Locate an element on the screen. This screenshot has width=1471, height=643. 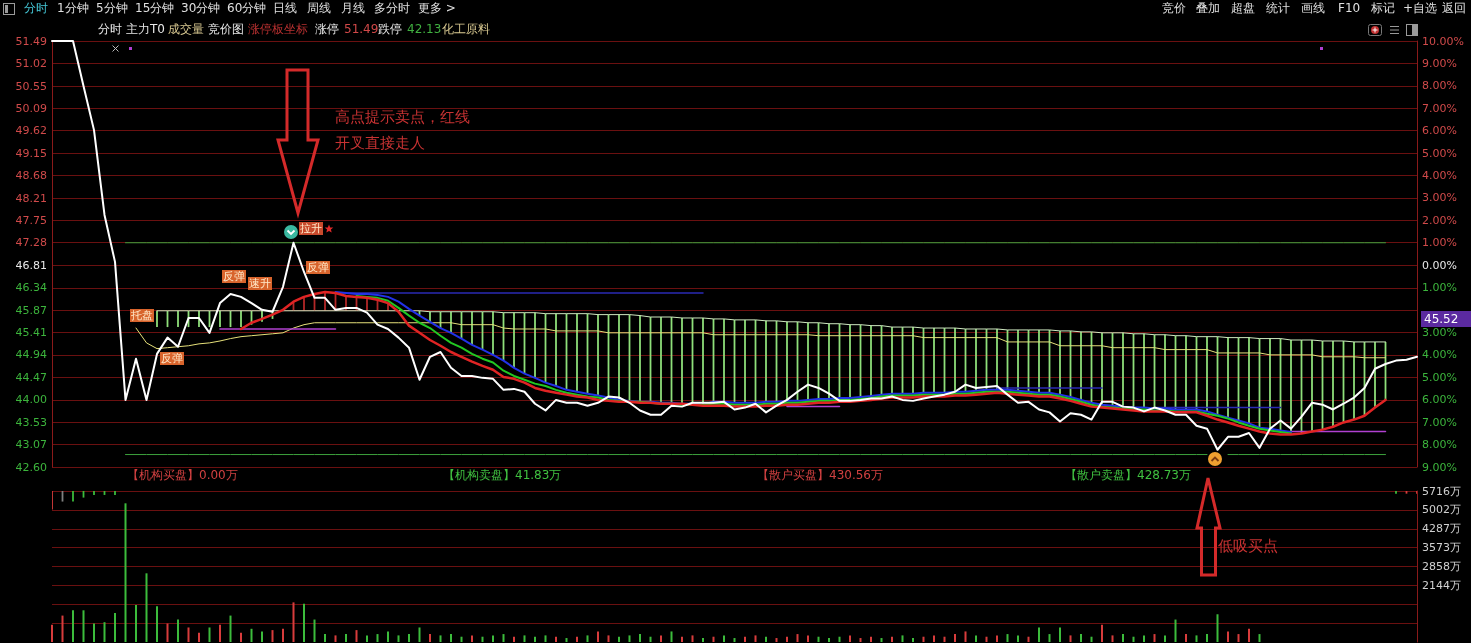
text: 【机构买盘】0.00万 is located at coordinates (182, 475).